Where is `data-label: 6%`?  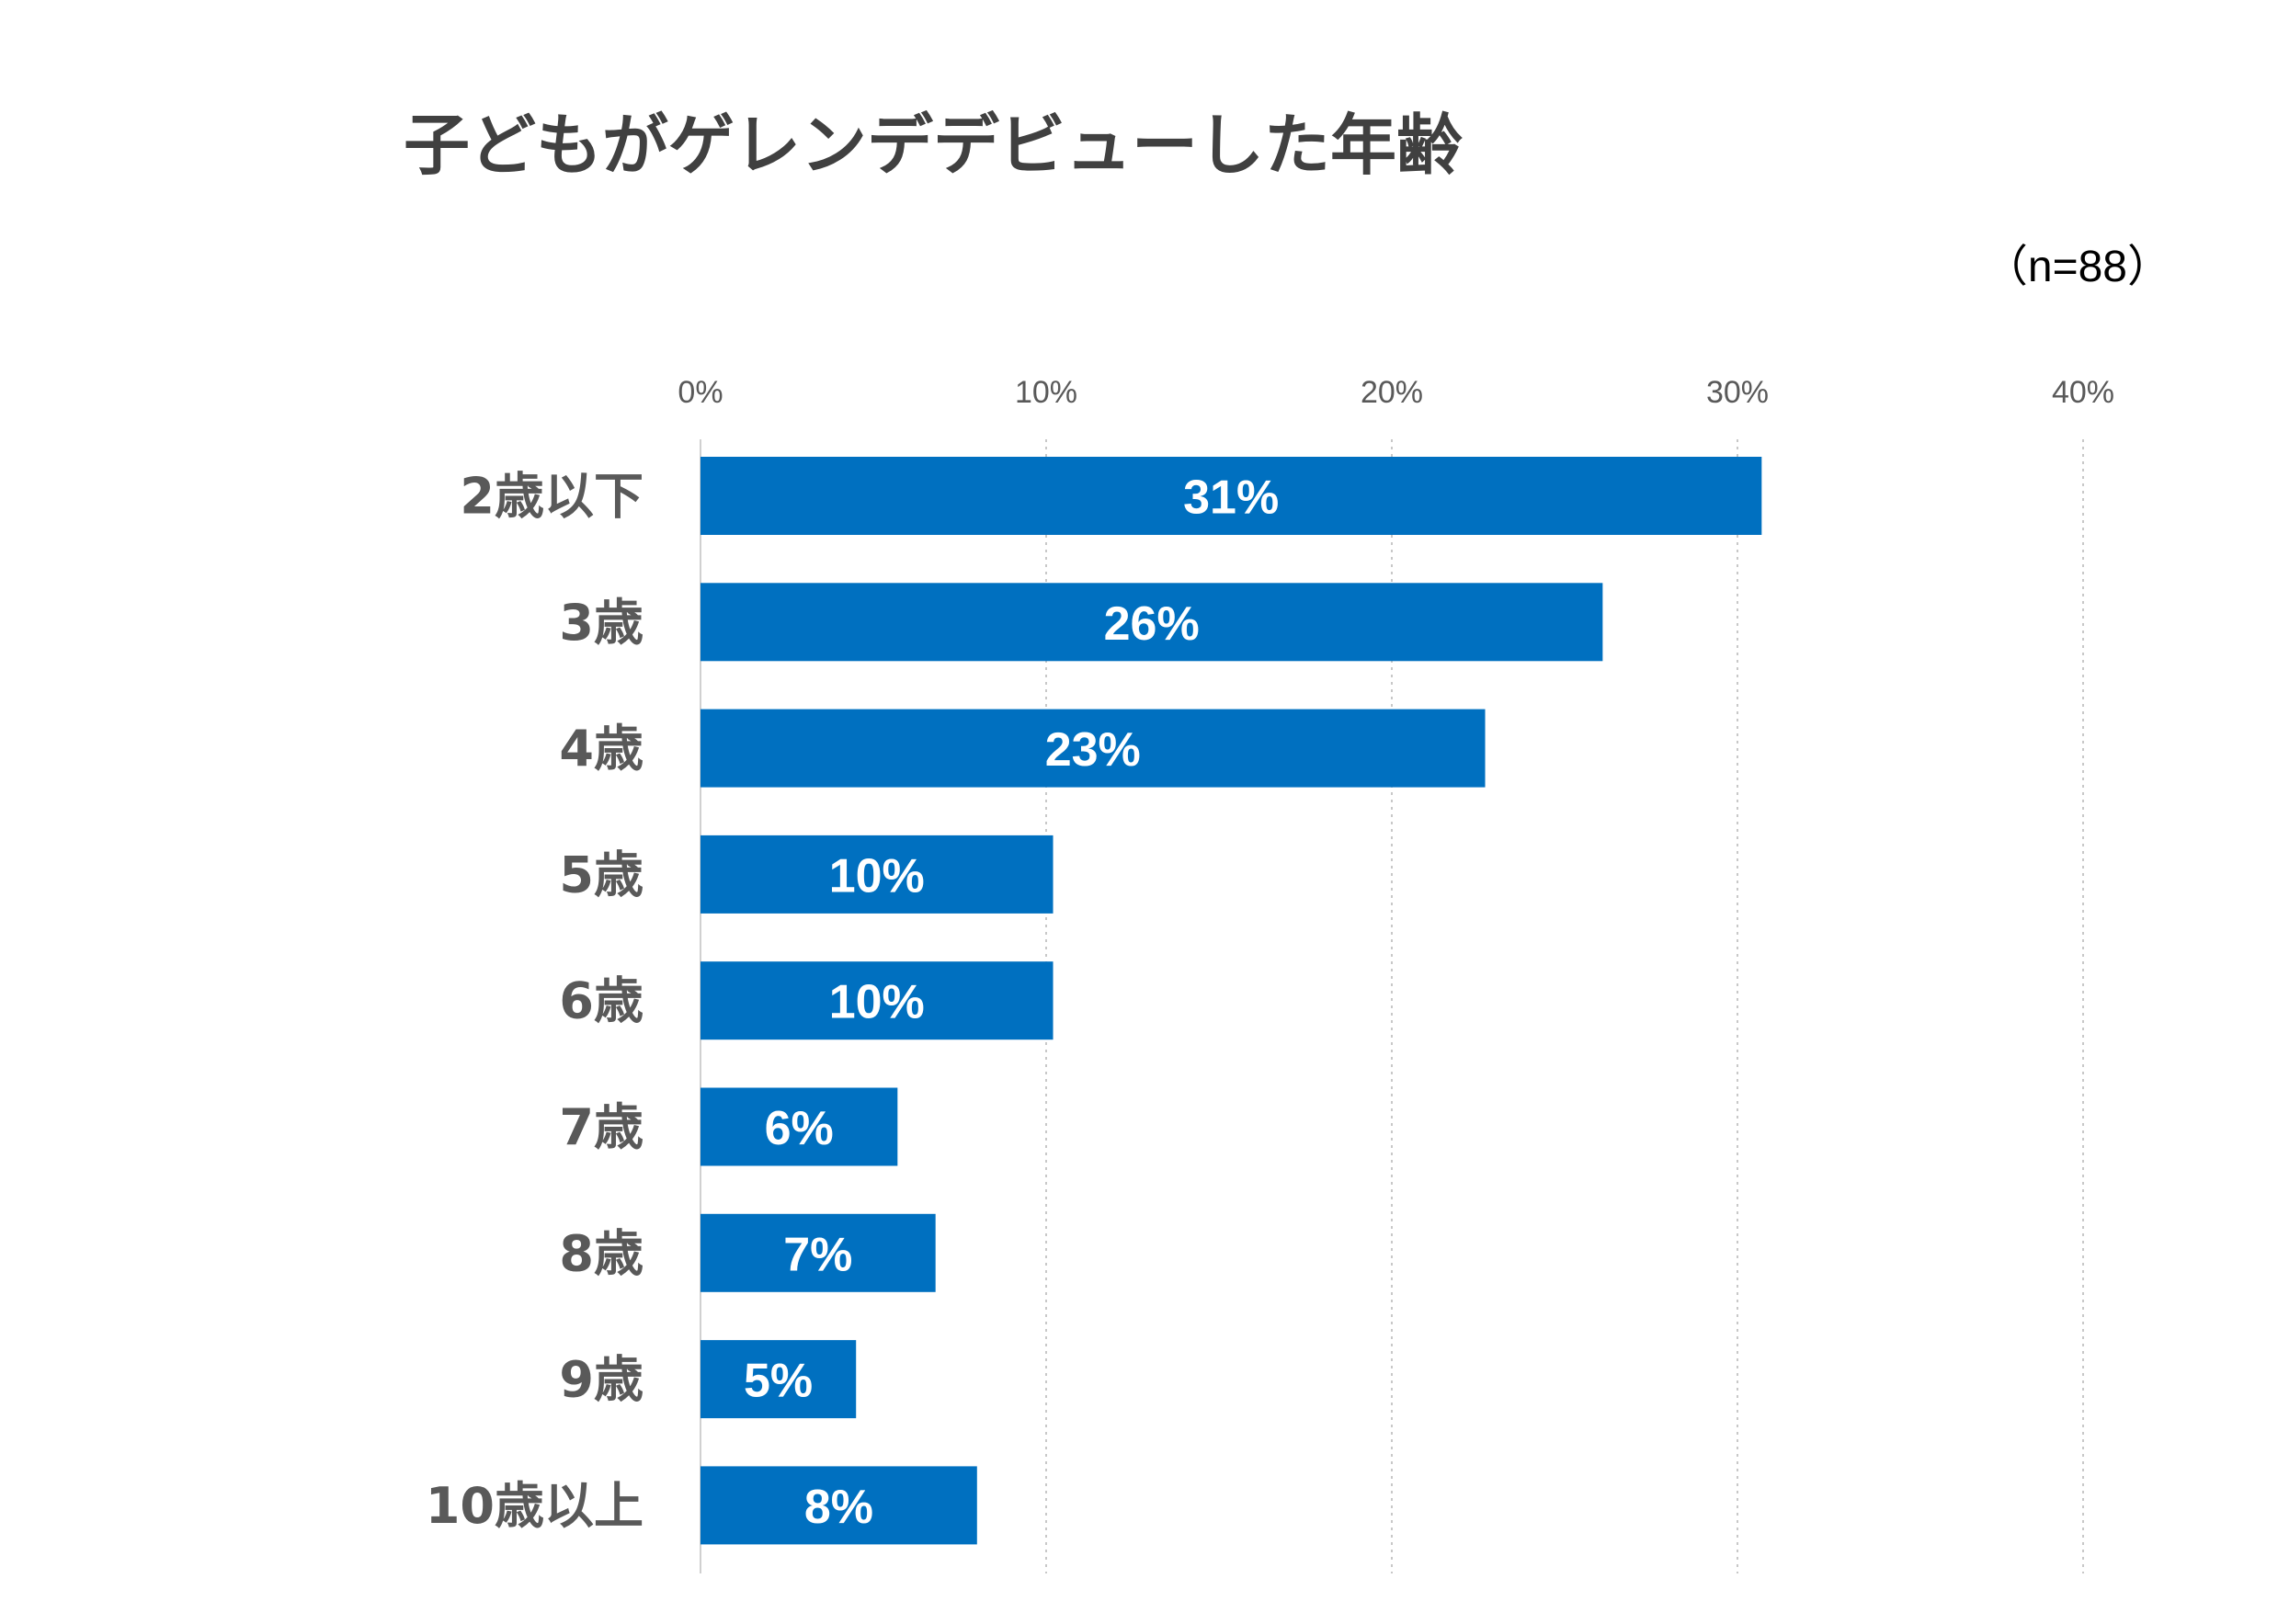 data-label: 6% is located at coordinates (799, 1128).